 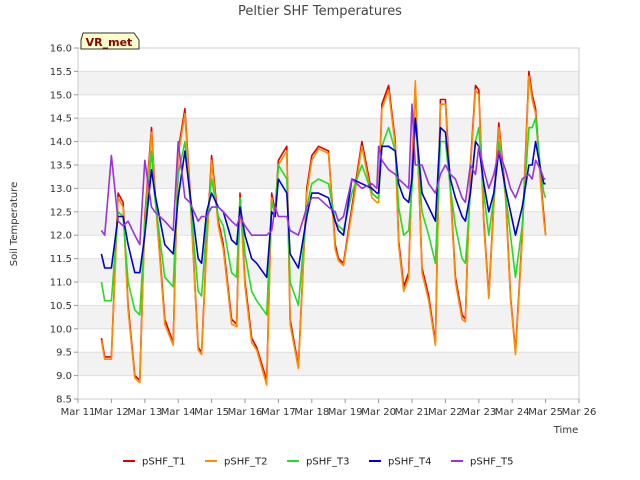 I want to click on y-tick-label: 13.5, so click(x=61, y=166).